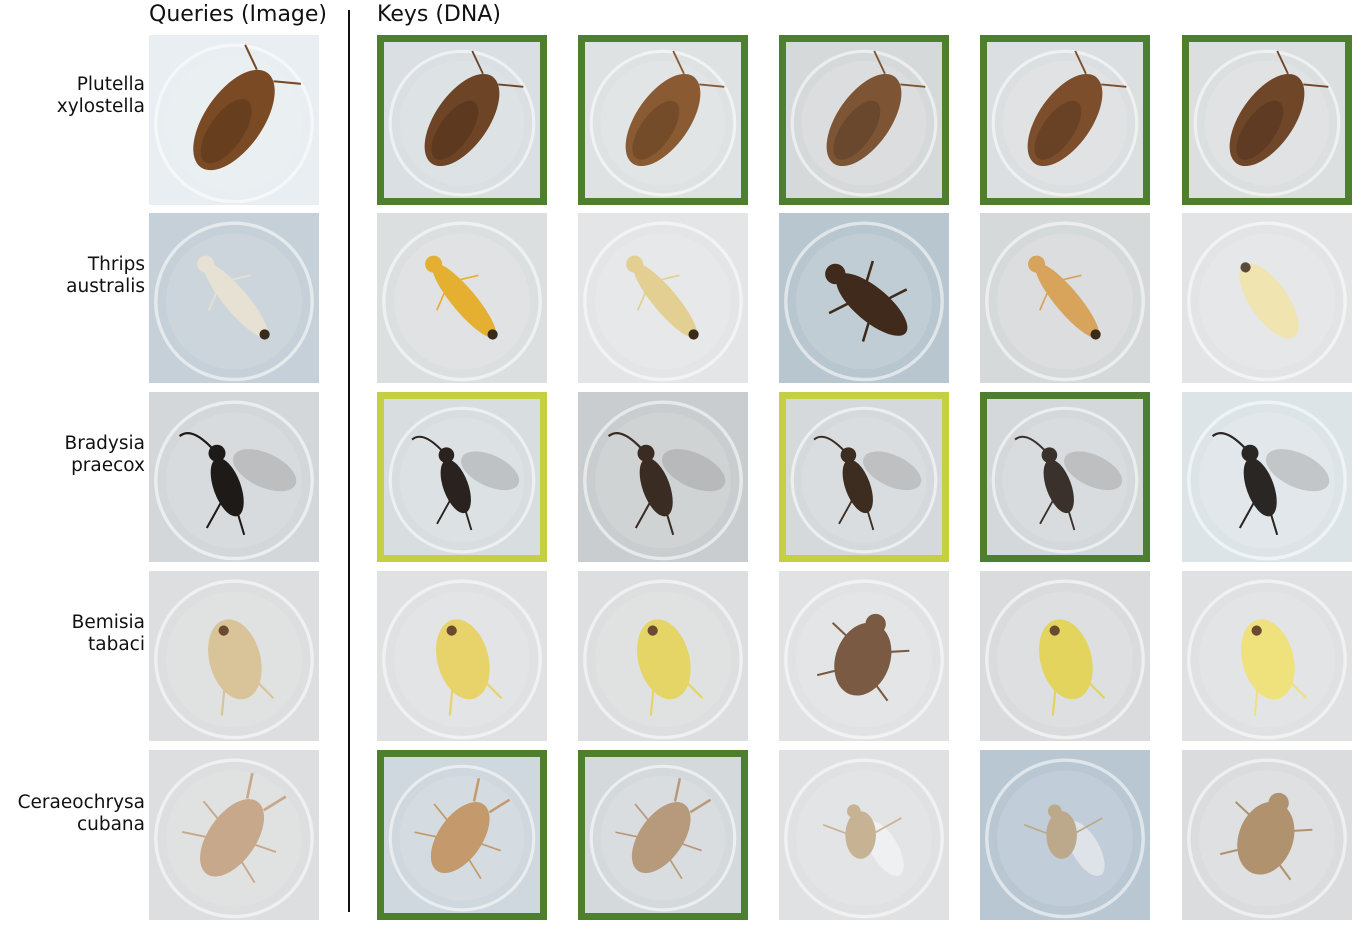  I want to click on species-epithet: xylostella, so click(100, 106).